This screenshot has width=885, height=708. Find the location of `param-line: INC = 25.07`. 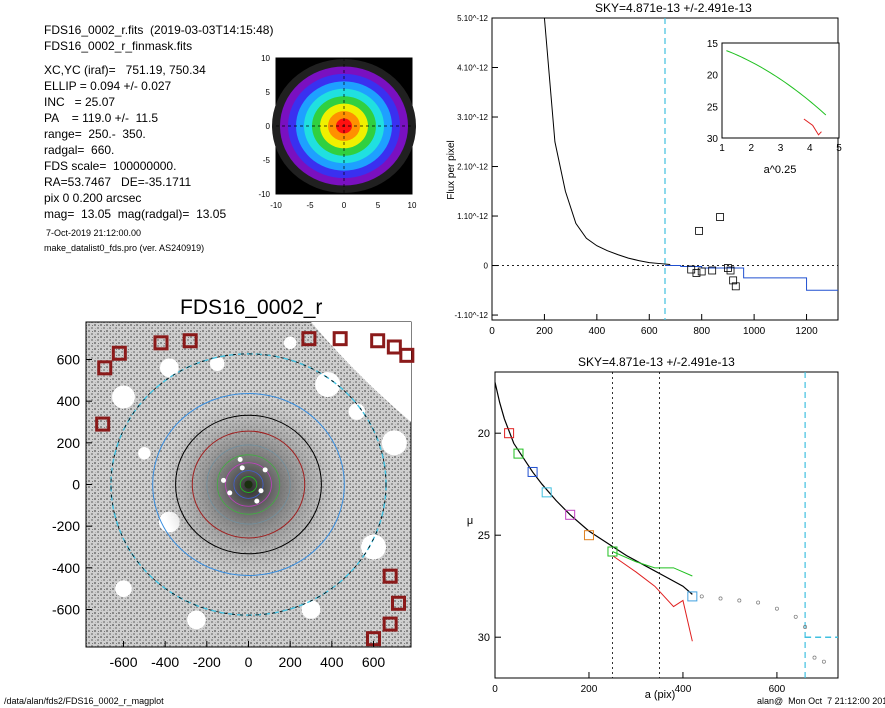

param-line: INC = 25.07 is located at coordinates (80, 102).